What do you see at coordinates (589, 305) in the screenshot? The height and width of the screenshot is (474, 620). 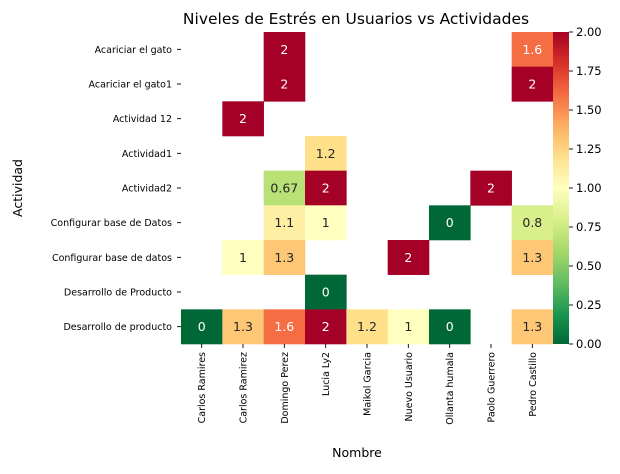 I see `colorbar-tick-label: 0.25` at bounding box center [589, 305].